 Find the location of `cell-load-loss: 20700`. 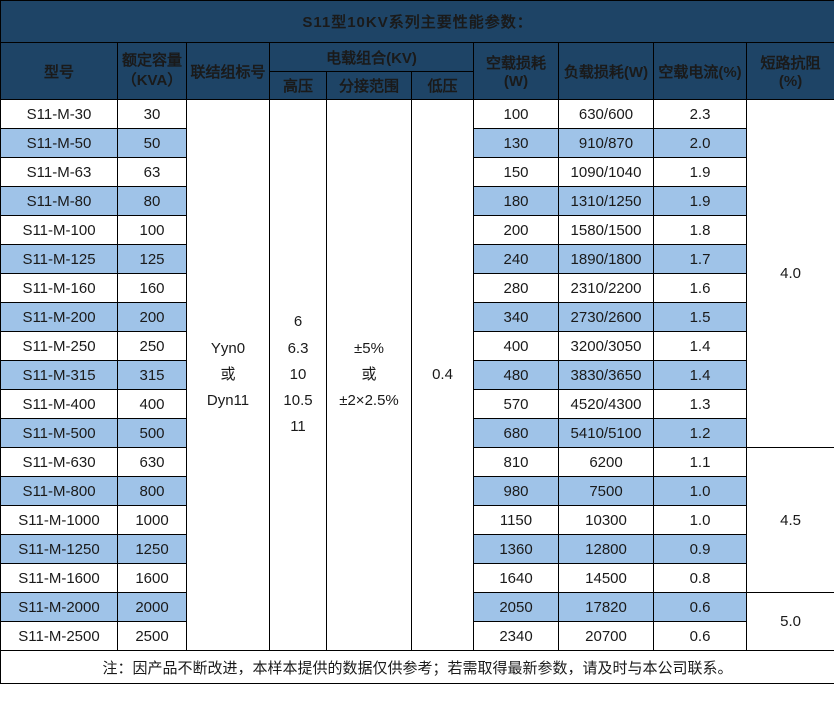

cell-load-loss: 20700 is located at coordinates (606, 636).